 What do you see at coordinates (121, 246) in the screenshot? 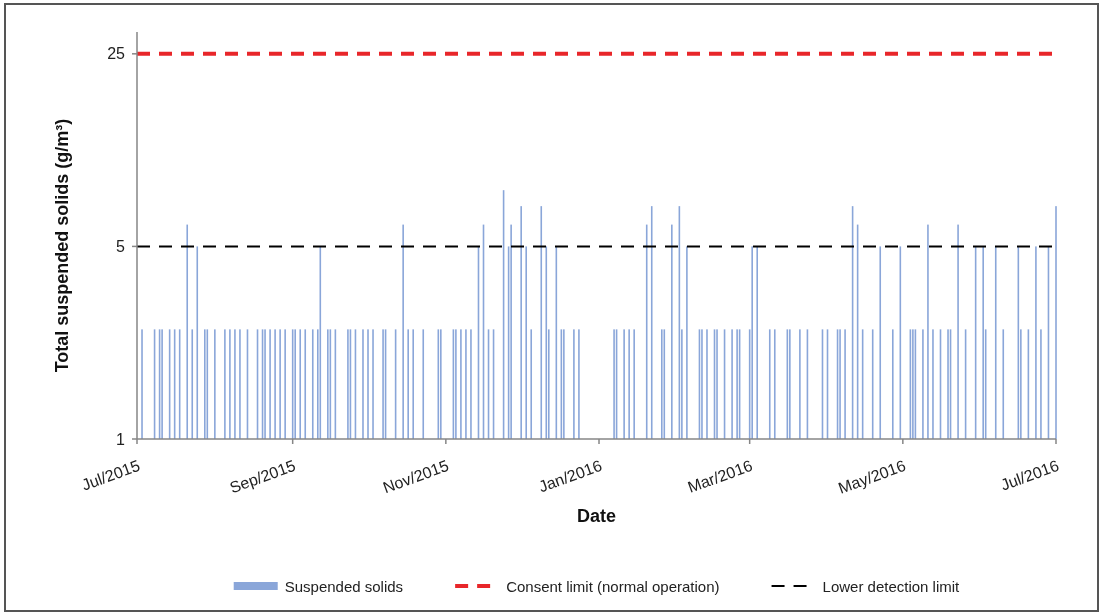
I see `y-tick-label: 5` at bounding box center [121, 246].